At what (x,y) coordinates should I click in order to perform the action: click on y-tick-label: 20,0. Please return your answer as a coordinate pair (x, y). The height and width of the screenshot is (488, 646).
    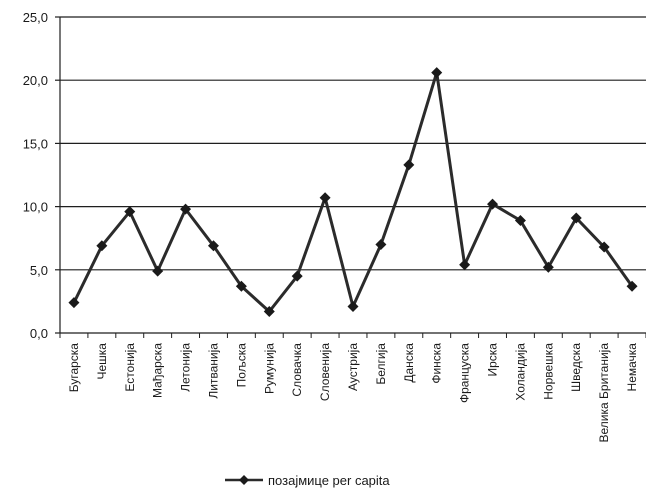
    Looking at the image, I should click on (35, 80).